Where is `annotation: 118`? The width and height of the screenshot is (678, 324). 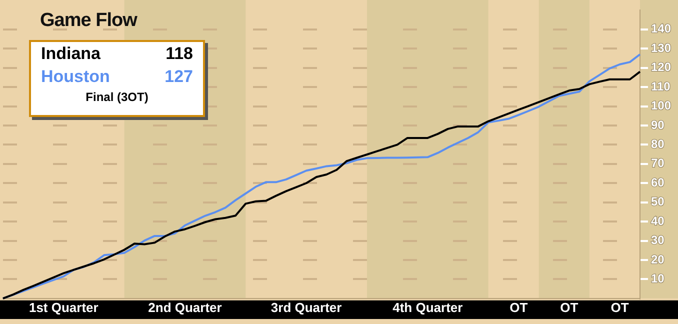
annotation: 118 is located at coordinates (179, 54).